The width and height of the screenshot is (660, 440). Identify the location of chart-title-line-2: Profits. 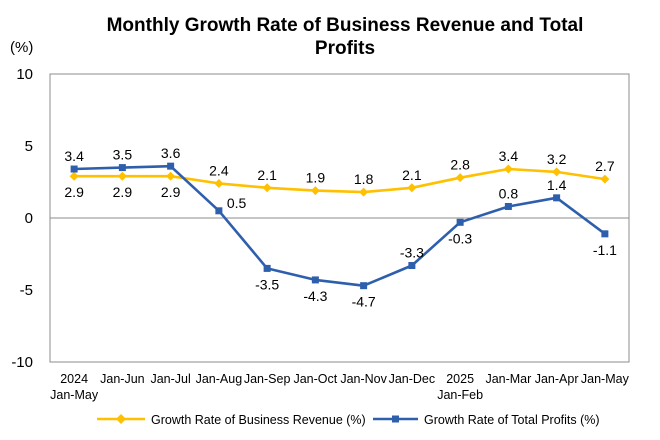
(345, 48).